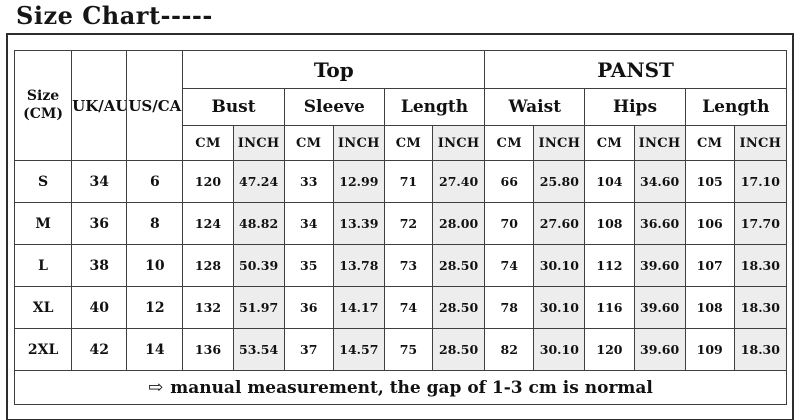 The image size is (800, 420). What do you see at coordinates (408, 181) in the screenshot?
I see `value-cell: 71` at bounding box center [408, 181].